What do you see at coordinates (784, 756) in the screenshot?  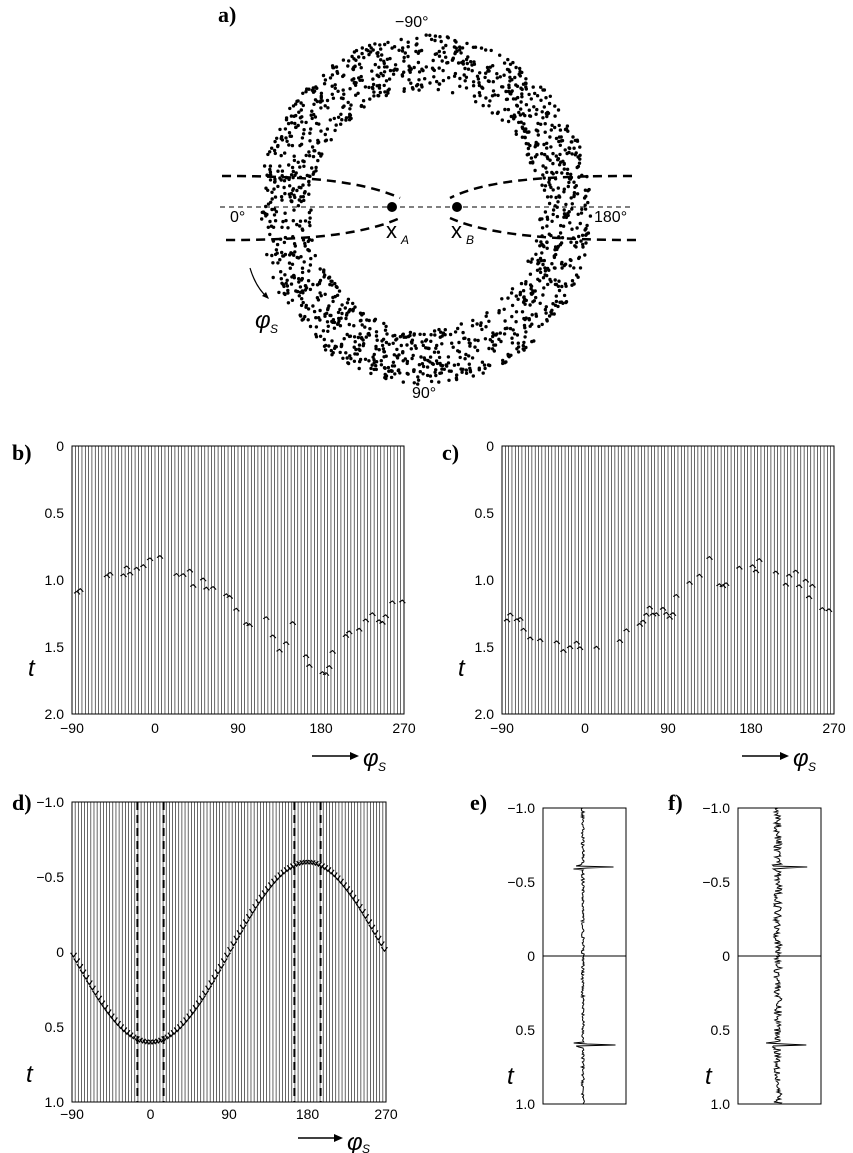 I see `panel-c-arrowhead-icon` at bounding box center [784, 756].